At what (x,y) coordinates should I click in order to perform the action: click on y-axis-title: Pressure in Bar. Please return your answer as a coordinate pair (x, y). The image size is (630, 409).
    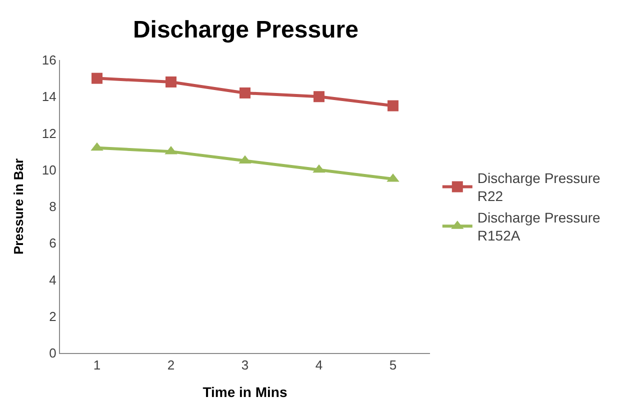
    Looking at the image, I should click on (18, 206).